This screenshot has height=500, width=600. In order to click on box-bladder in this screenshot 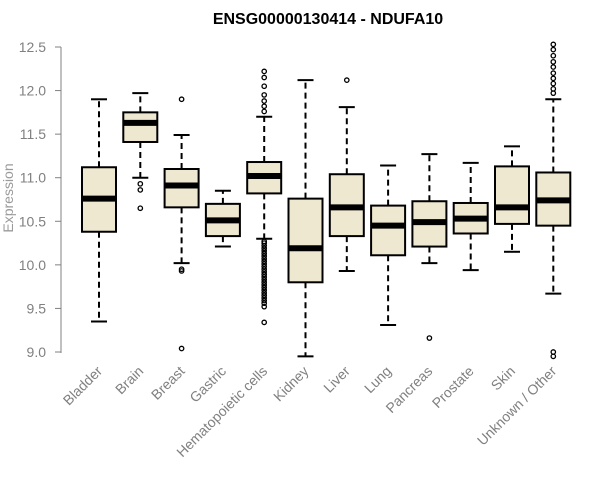, I will do `click(99, 210)`.